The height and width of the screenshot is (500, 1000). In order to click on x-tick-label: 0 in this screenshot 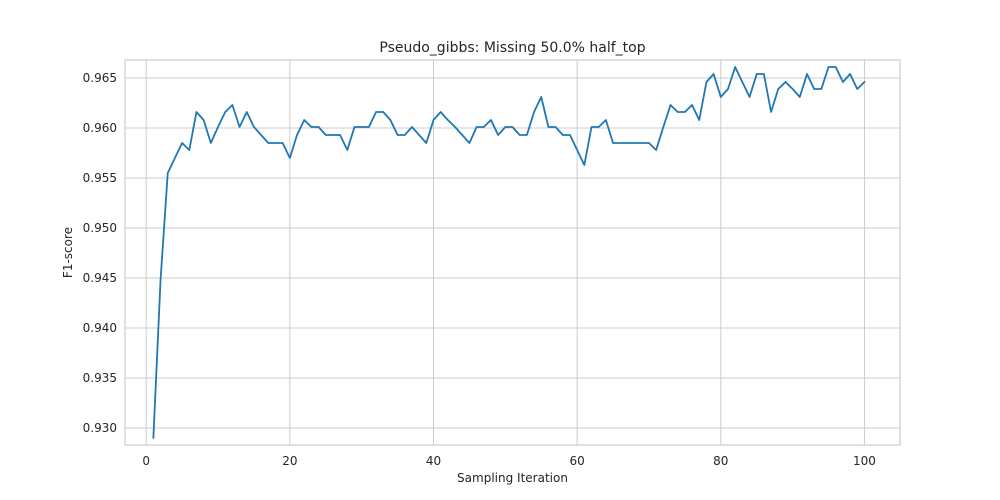, I will do `click(146, 461)`.